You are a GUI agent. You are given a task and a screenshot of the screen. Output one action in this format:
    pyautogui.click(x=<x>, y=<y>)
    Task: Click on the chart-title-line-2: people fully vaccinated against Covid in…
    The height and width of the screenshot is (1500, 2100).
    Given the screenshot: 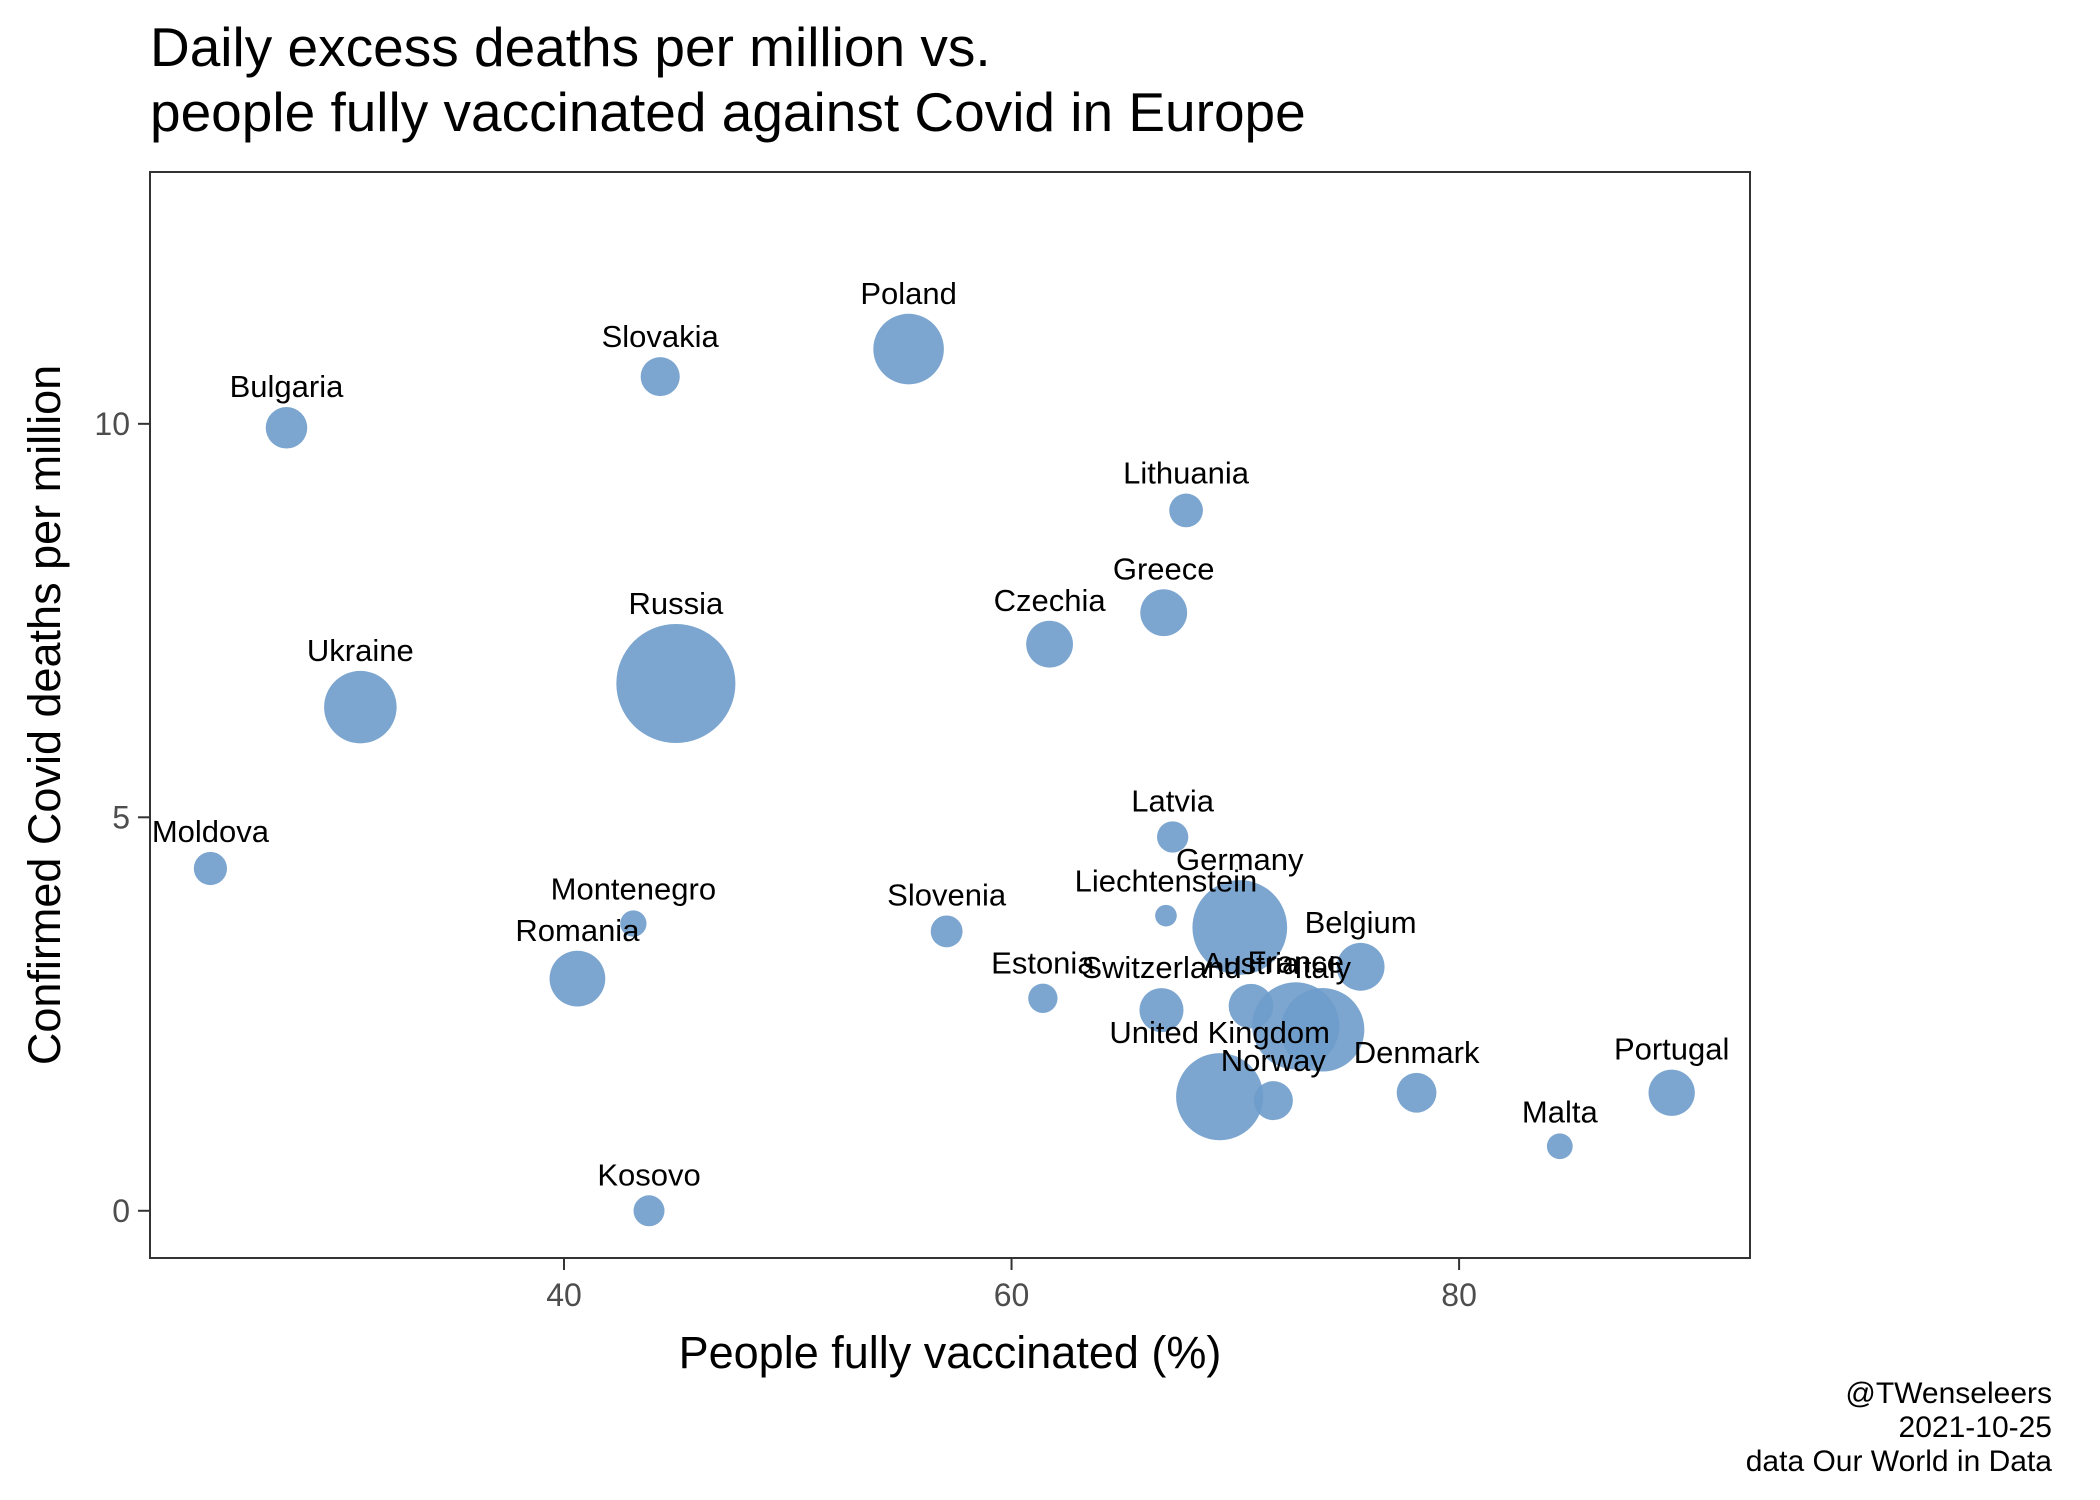 What is the action you would take?
    pyautogui.click(x=728, y=112)
    